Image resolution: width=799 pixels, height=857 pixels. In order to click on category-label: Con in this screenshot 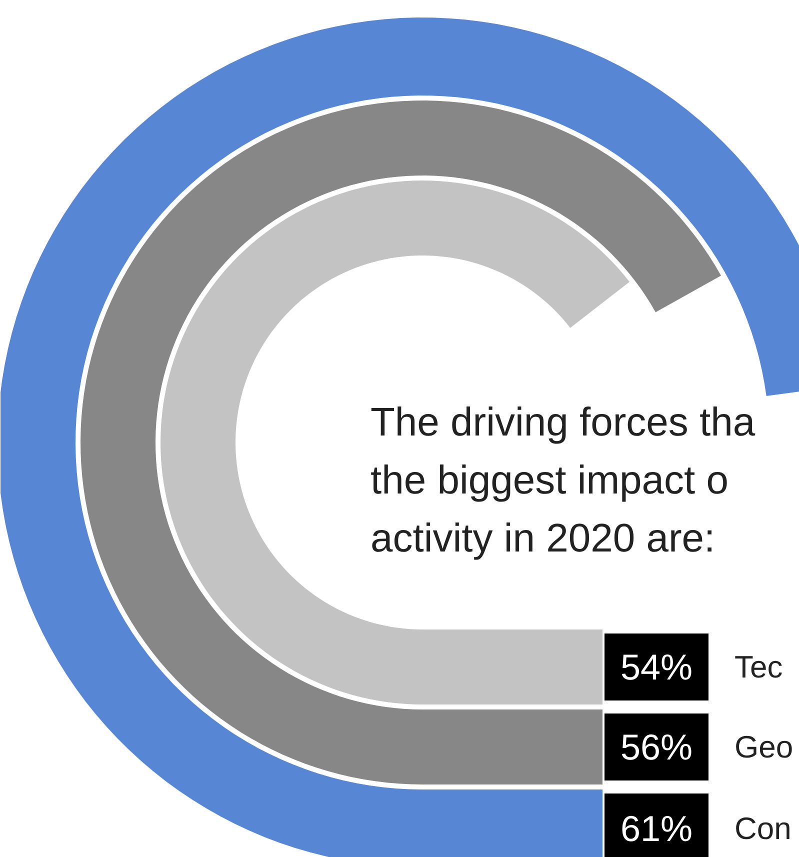, I will do `click(763, 828)`.